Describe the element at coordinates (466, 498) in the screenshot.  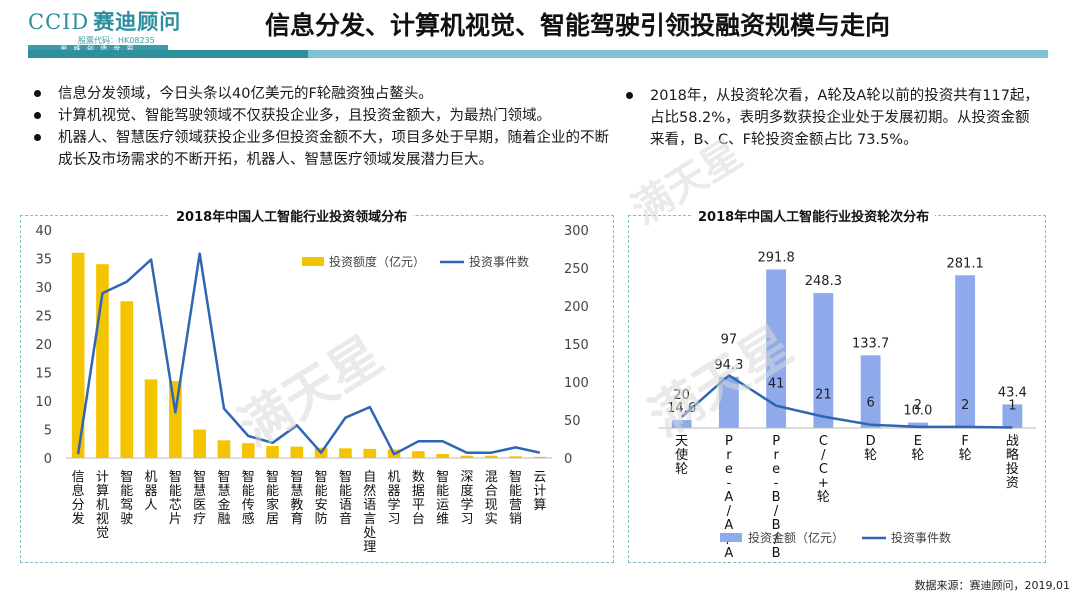
I see `x-tick-label: 深度学习` at that location.